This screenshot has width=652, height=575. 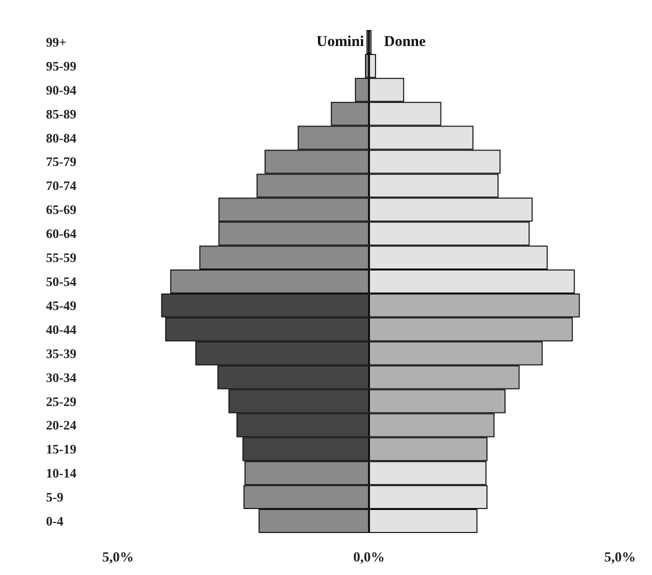 I want to click on series-label: Uomini, so click(x=340, y=42).